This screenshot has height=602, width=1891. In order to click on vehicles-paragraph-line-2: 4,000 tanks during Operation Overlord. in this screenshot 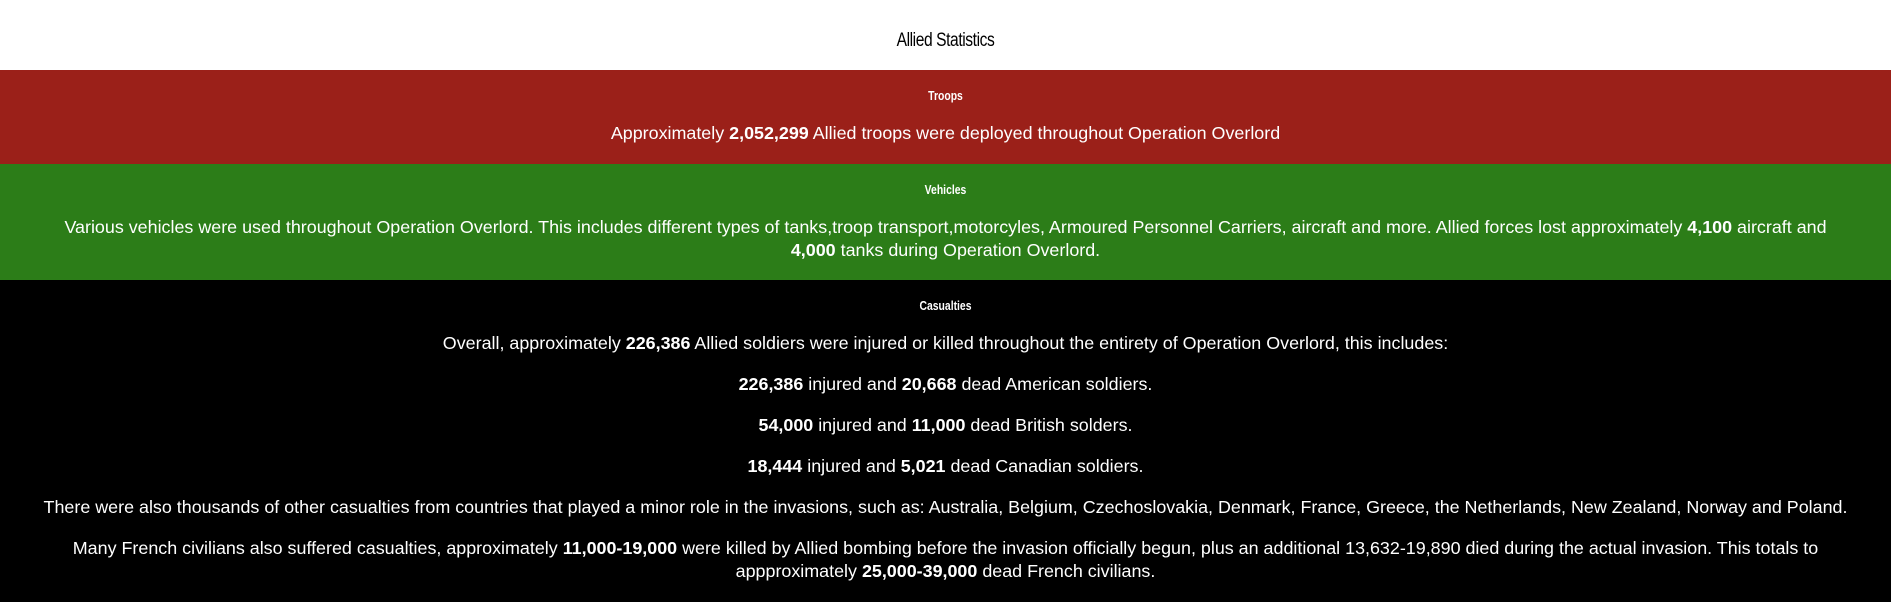, I will do `click(945, 250)`.